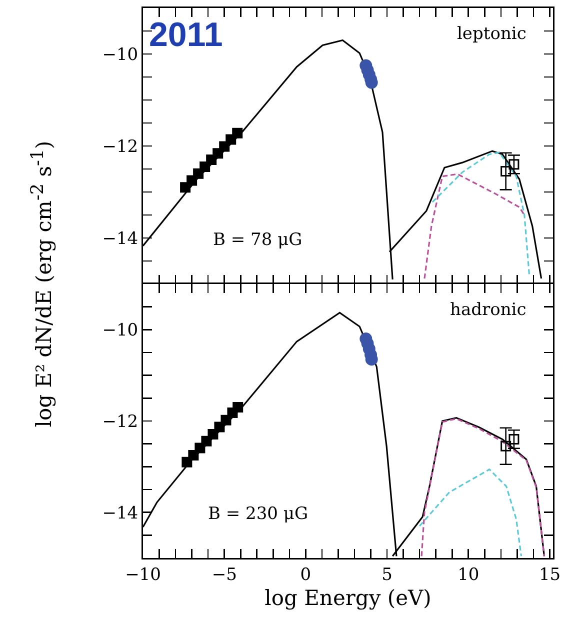 This screenshot has height=624, width=563. What do you see at coordinates (143, 574) in the screenshot?
I see `x-tick-label: −10` at bounding box center [143, 574].